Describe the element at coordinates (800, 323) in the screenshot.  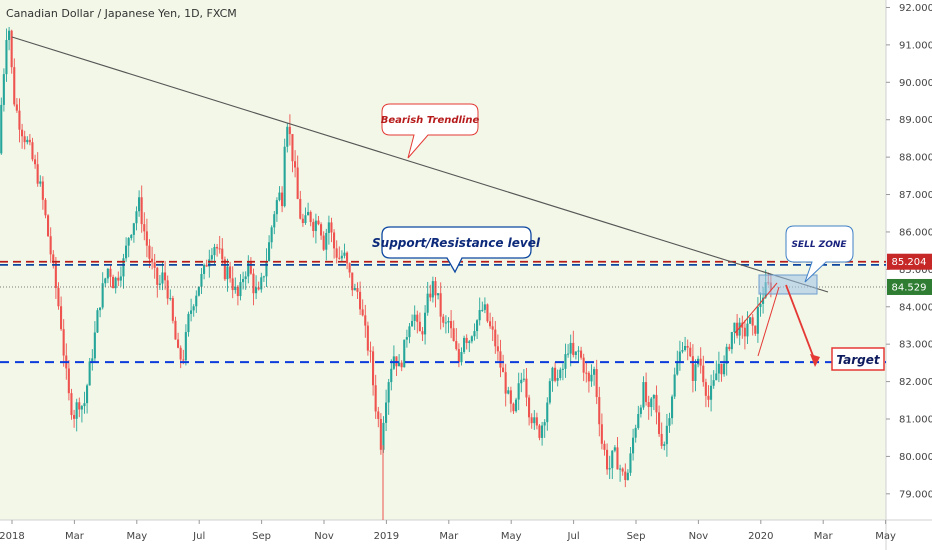
I see `projection-arrow-line` at that location.